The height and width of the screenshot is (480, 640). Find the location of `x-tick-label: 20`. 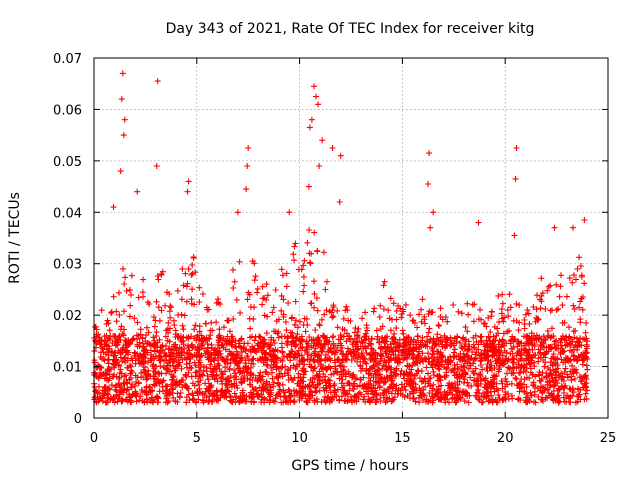

x-tick-label: 20 is located at coordinates (505, 438).